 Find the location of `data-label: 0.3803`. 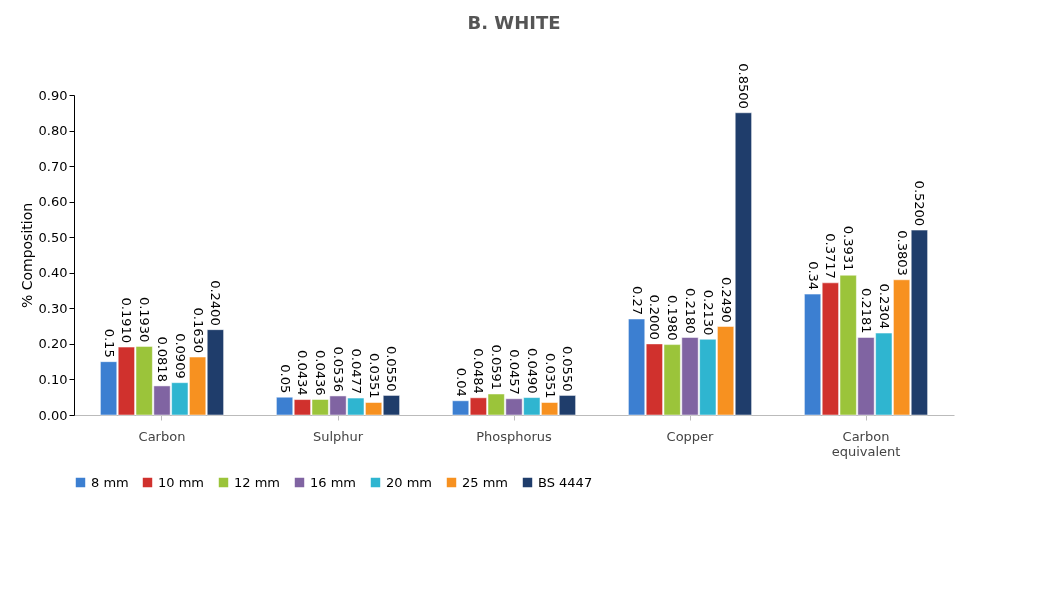

data-label: 0.3803 is located at coordinates (902, 253).